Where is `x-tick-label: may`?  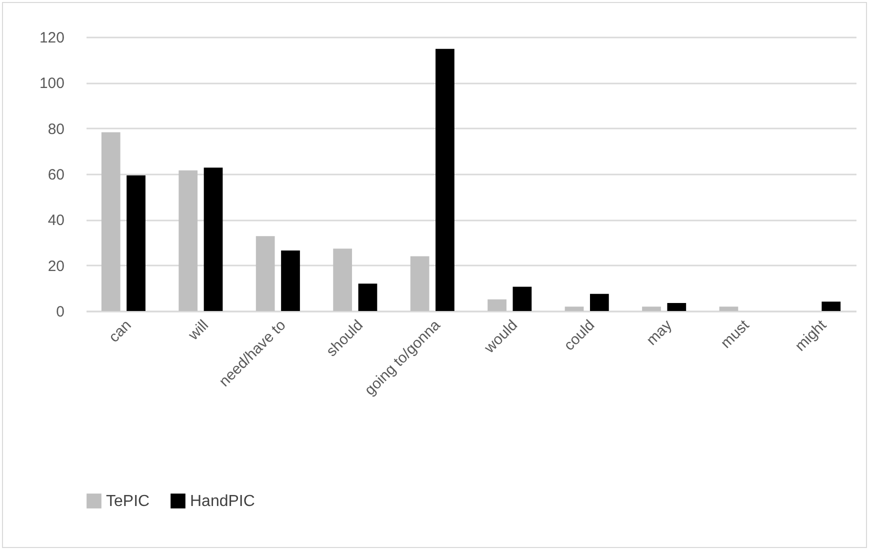 x-tick-label: may is located at coordinates (659, 332).